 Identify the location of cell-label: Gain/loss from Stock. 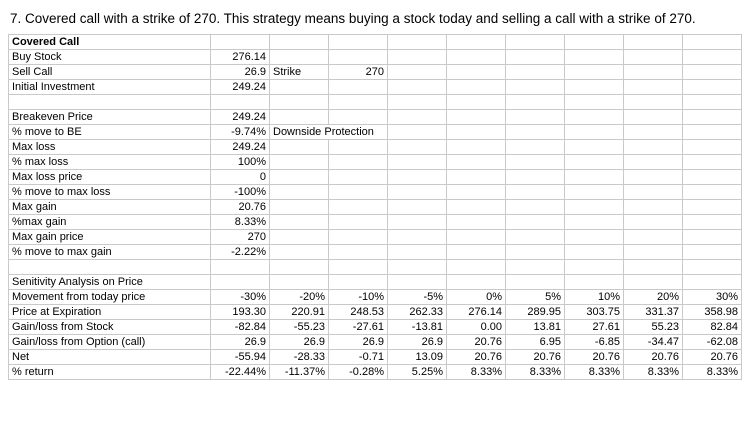
(109, 327).